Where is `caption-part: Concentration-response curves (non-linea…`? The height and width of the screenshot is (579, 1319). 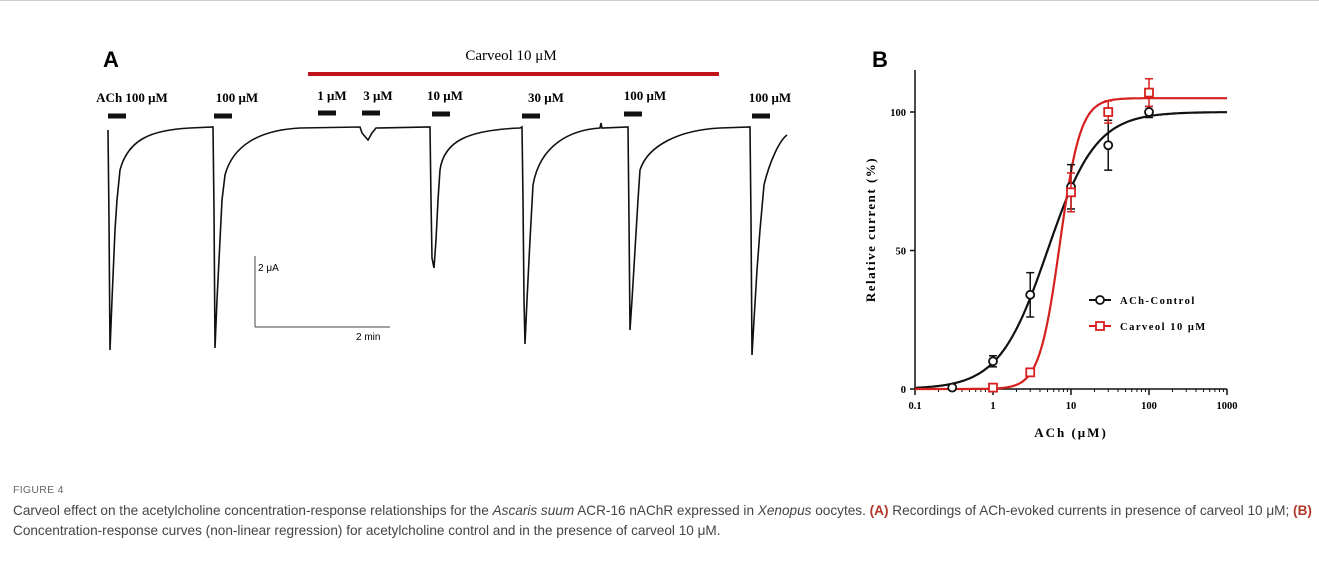 caption-part: Concentration-response curves (non-linea… is located at coordinates (367, 530).